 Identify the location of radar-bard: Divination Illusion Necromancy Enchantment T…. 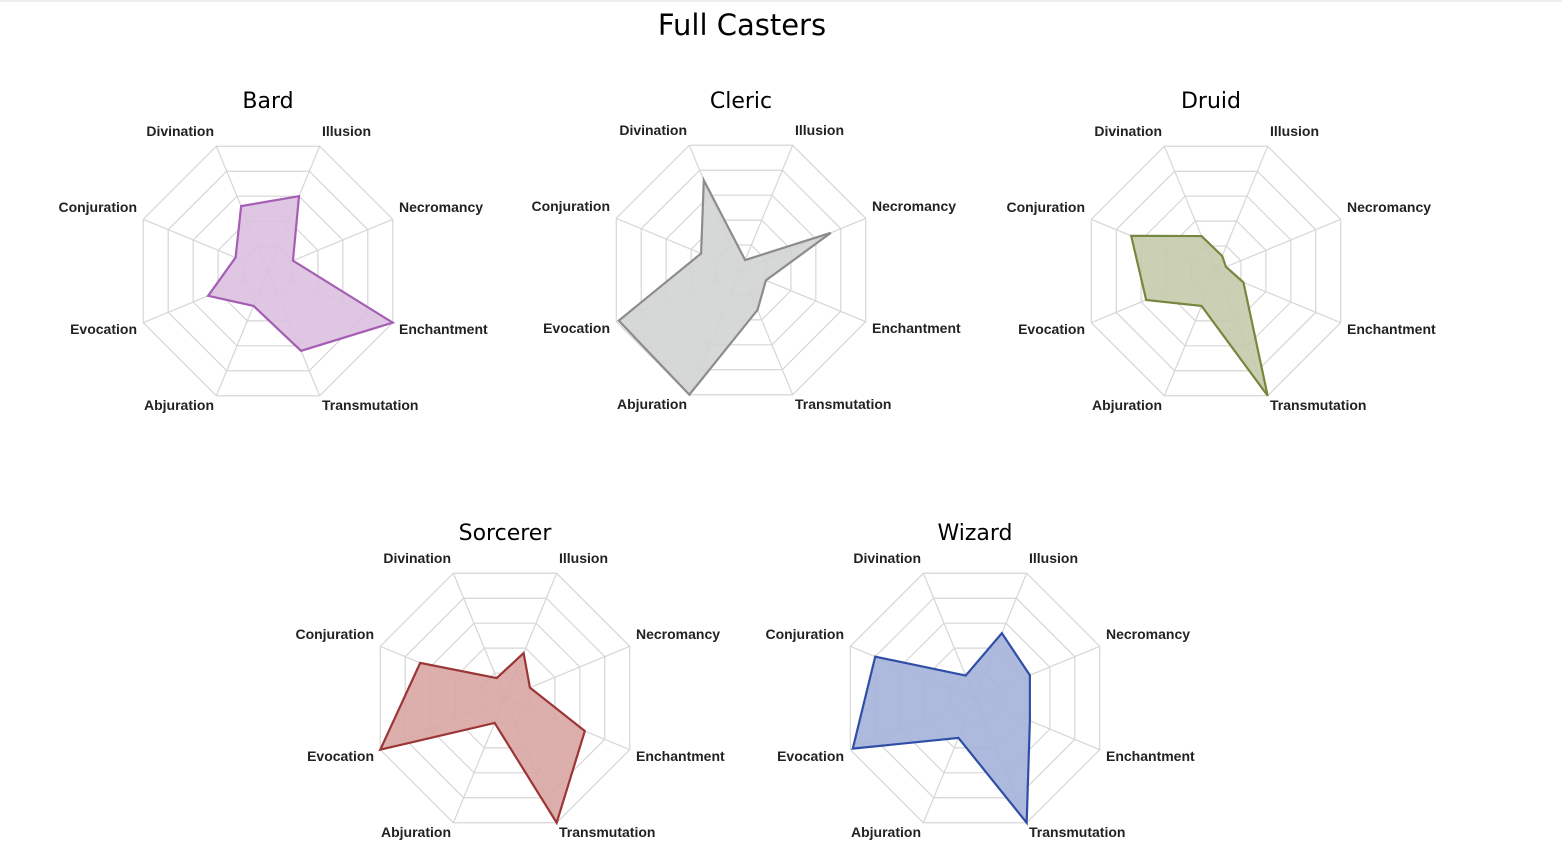
(273, 268).